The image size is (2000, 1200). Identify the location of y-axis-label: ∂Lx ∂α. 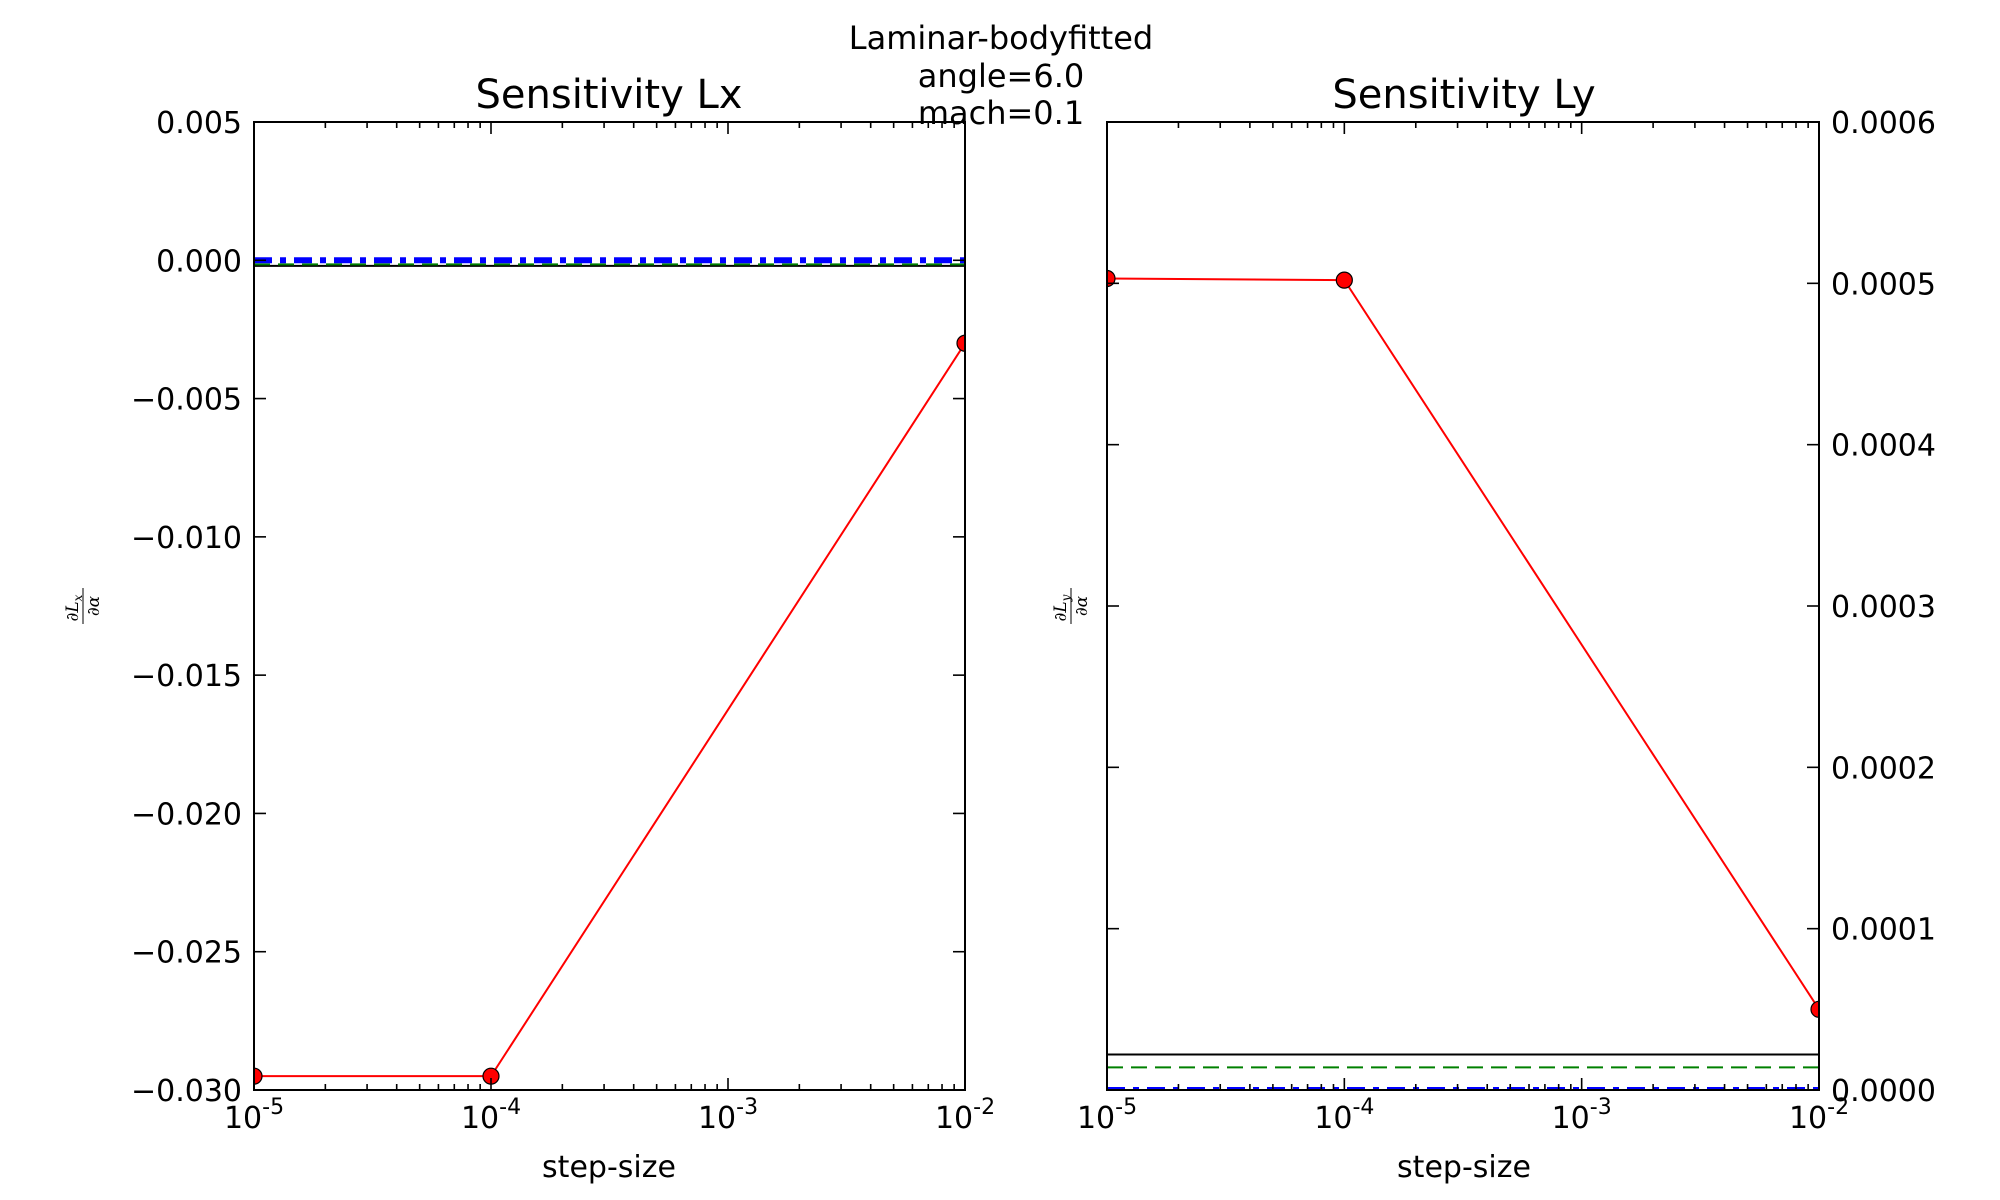
(83, 606).